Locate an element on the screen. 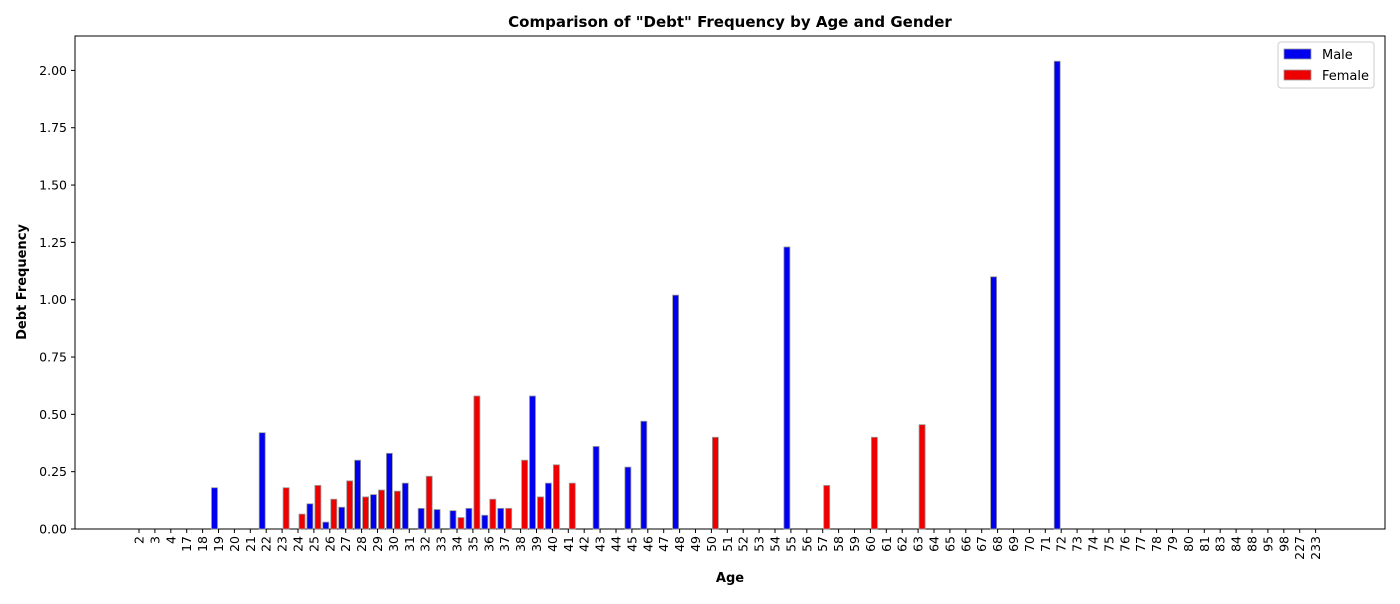 Image resolution: width=1400 pixels, height=604 pixels. x-tick-label: 98 is located at coordinates (1283, 544).